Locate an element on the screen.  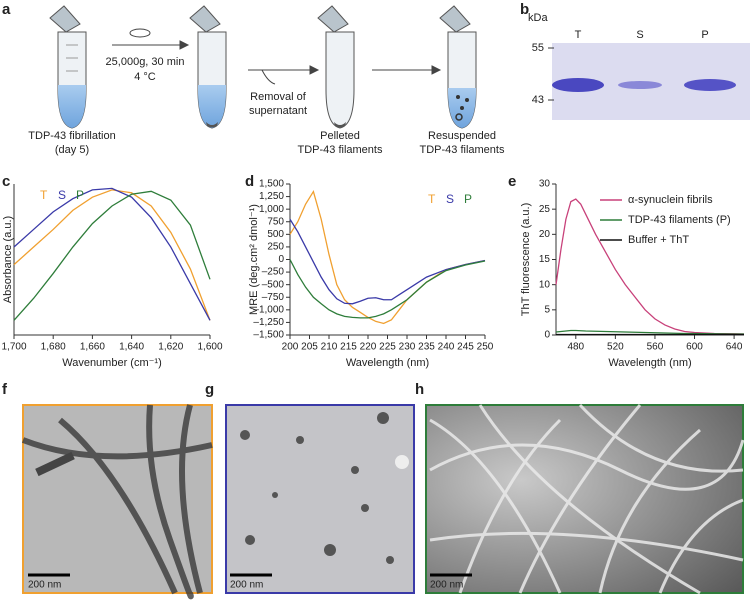
x-tick-label: 200 is located at coordinates (290, 347).